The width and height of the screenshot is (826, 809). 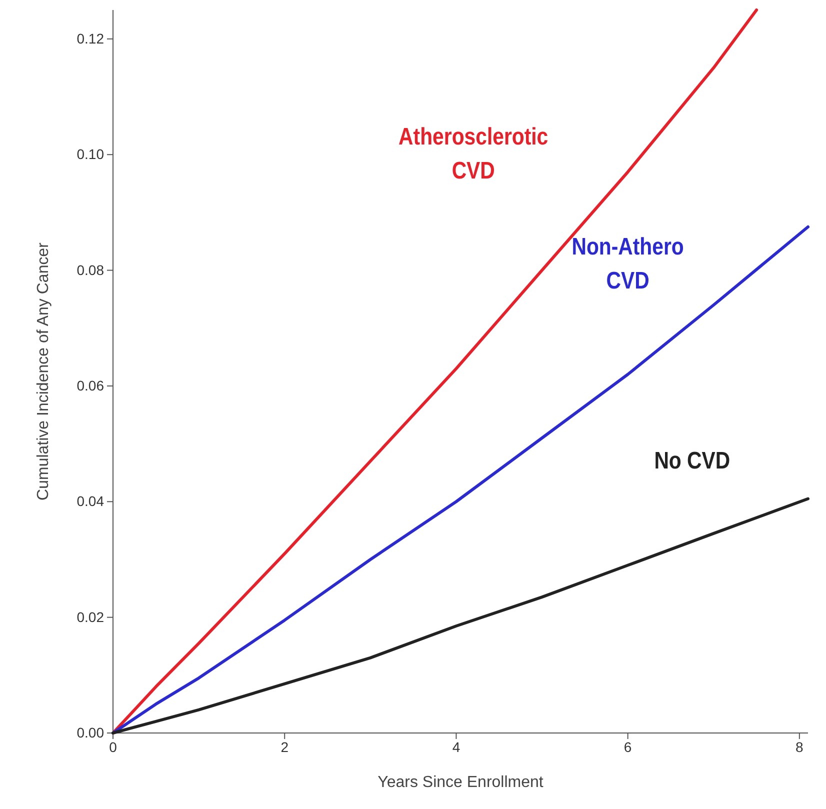 I want to click on y-tick-label: 0.12, so click(x=90, y=38).